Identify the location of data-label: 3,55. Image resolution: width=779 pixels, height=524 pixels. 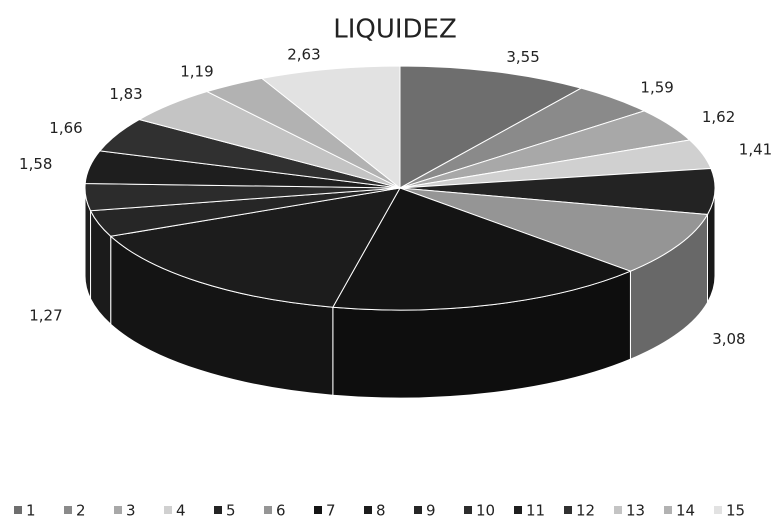
(522, 57).